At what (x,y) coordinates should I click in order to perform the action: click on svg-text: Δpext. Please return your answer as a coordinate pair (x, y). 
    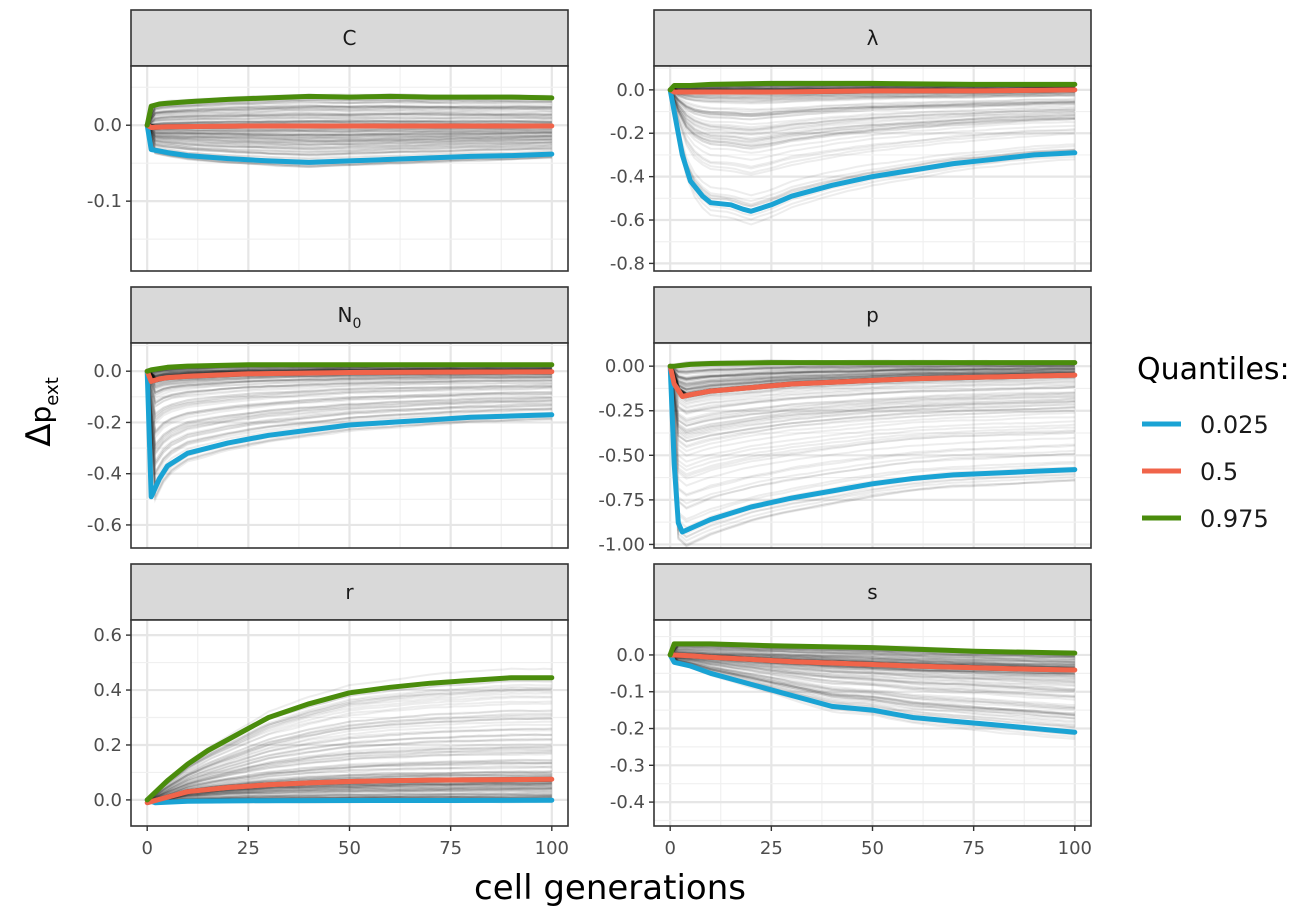
    Looking at the image, I should click on (41, 412).